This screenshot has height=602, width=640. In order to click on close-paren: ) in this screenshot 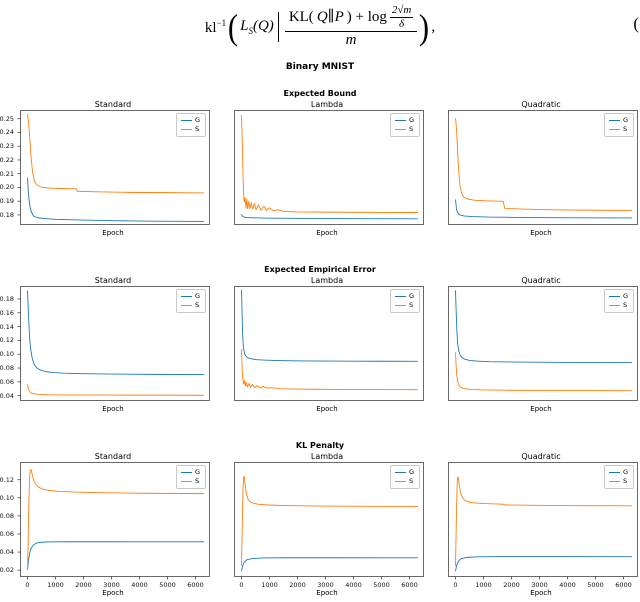, I will do `click(424, 27)`.